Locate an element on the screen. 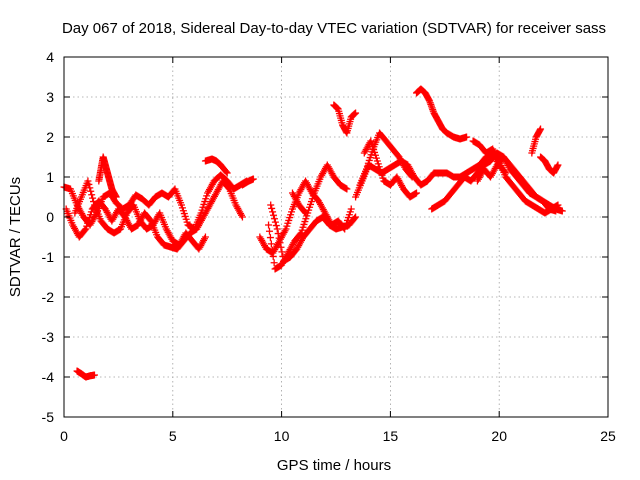 This screenshot has height=480, width=640. y-tick-label: -3 is located at coordinates (48, 337).